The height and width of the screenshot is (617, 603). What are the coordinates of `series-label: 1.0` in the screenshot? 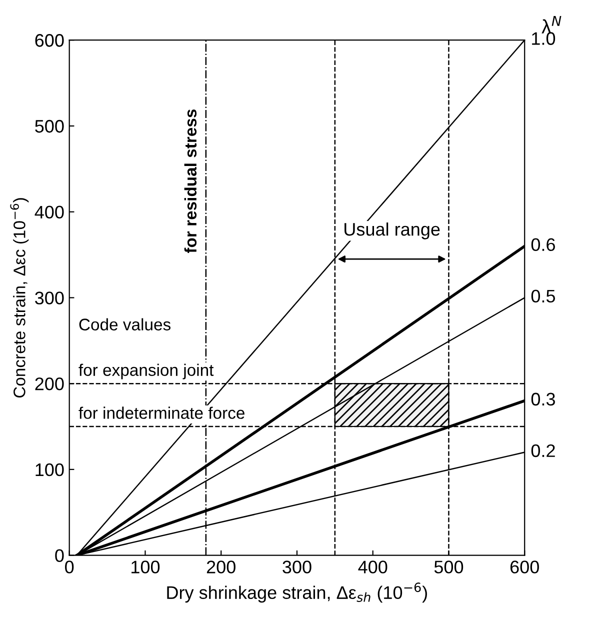 It's located at (544, 38).